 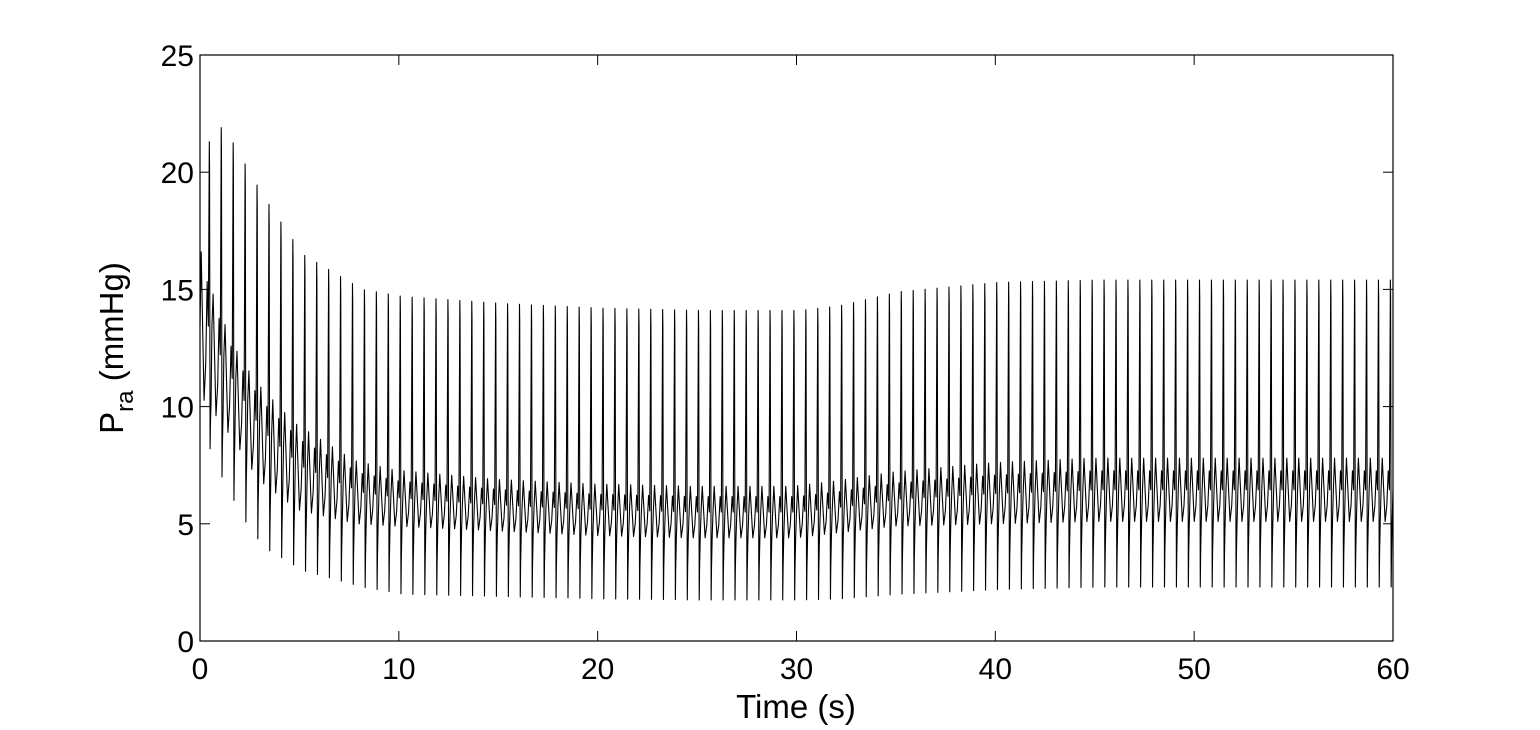 I want to click on x-tick-label: 30, so click(x=796, y=669).